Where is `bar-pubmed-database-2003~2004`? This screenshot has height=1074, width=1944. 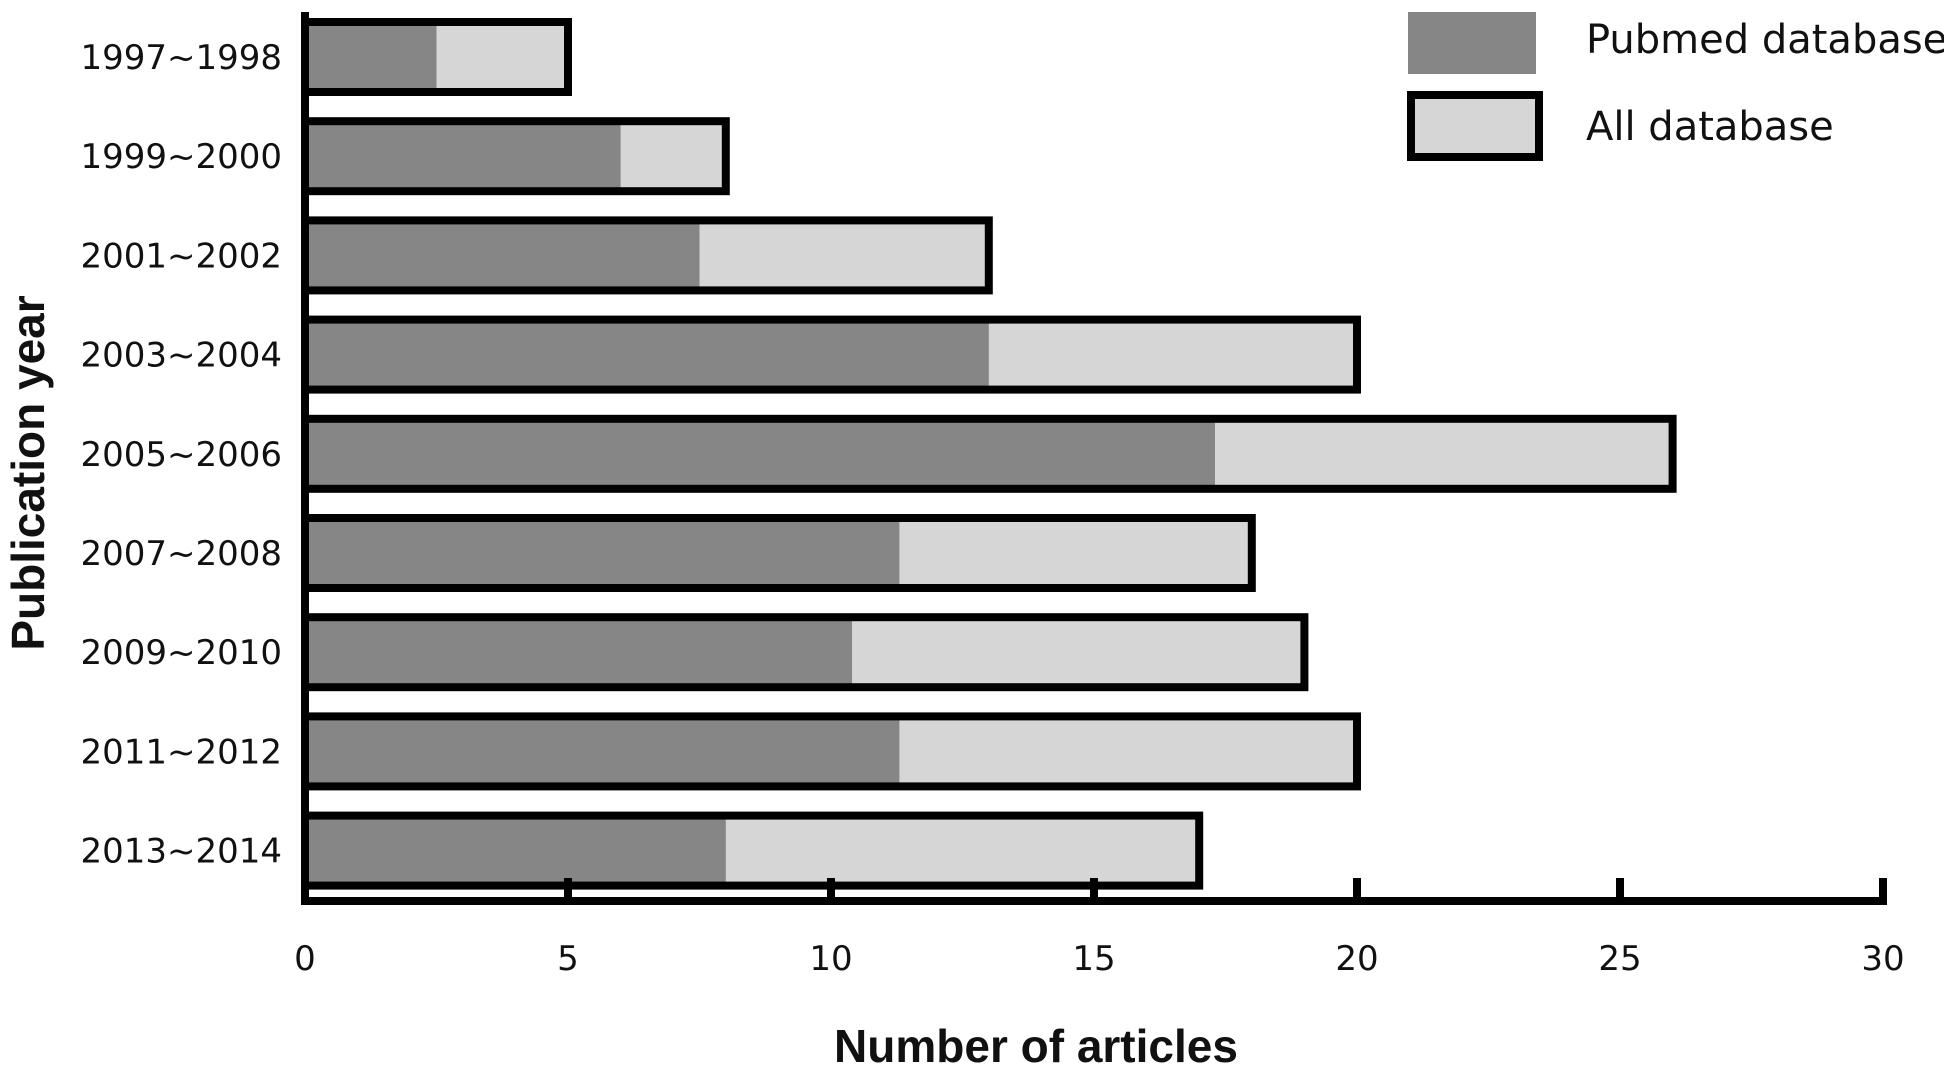 bar-pubmed-database-2003~2004 is located at coordinates (647, 354).